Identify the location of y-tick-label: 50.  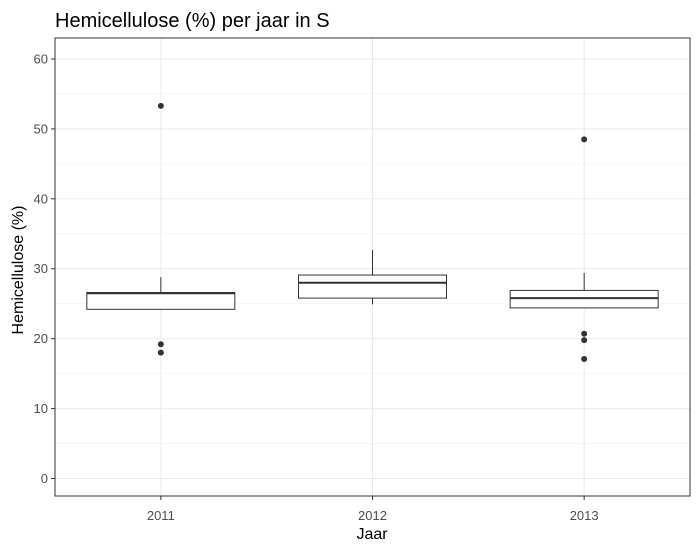
(41, 128).